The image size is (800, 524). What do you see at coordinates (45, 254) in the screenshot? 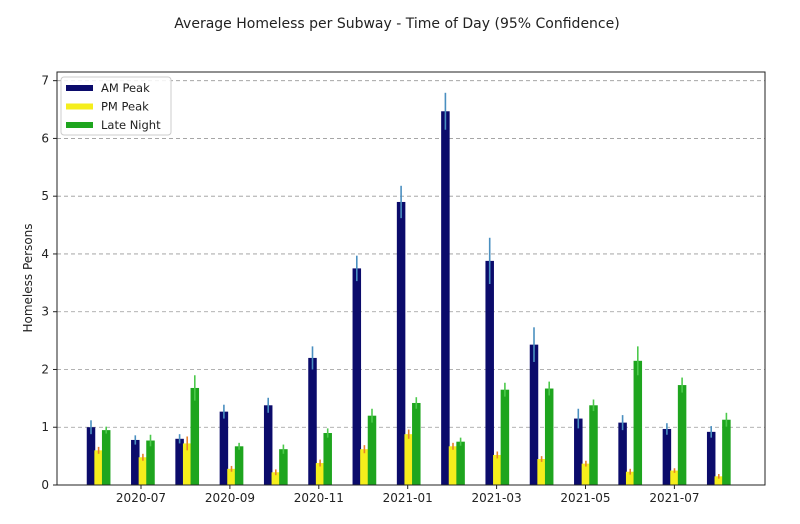
I see `y-tick-label: 4` at bounding box center [45, 254].